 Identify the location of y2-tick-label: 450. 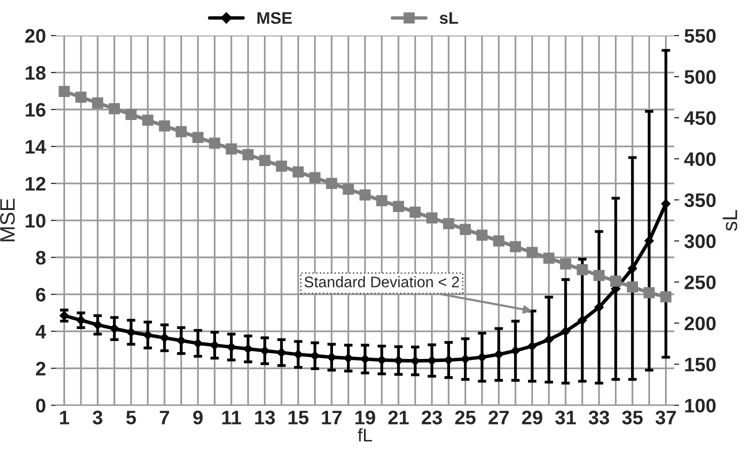
(700, 118).